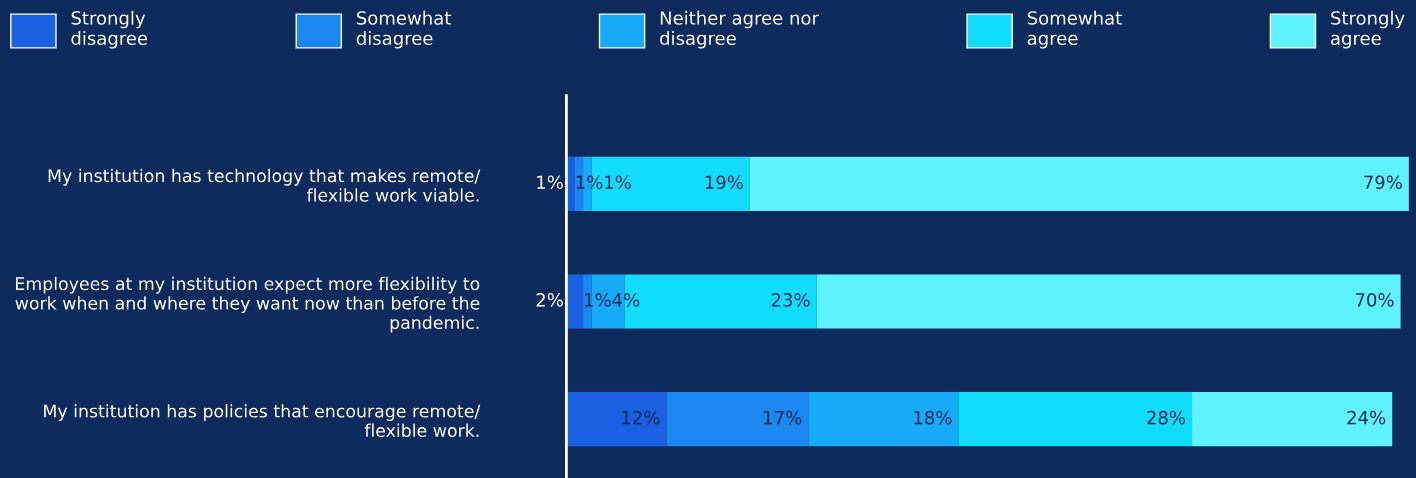 Image resolution: width=1416 pixels, height=478 pixels. What do you see at coordinates (262, 421) in the screenshot?
I see `y-tick-label: My institution has policies that encourage remote/ flexible work.` at bounding box center [262, 421].